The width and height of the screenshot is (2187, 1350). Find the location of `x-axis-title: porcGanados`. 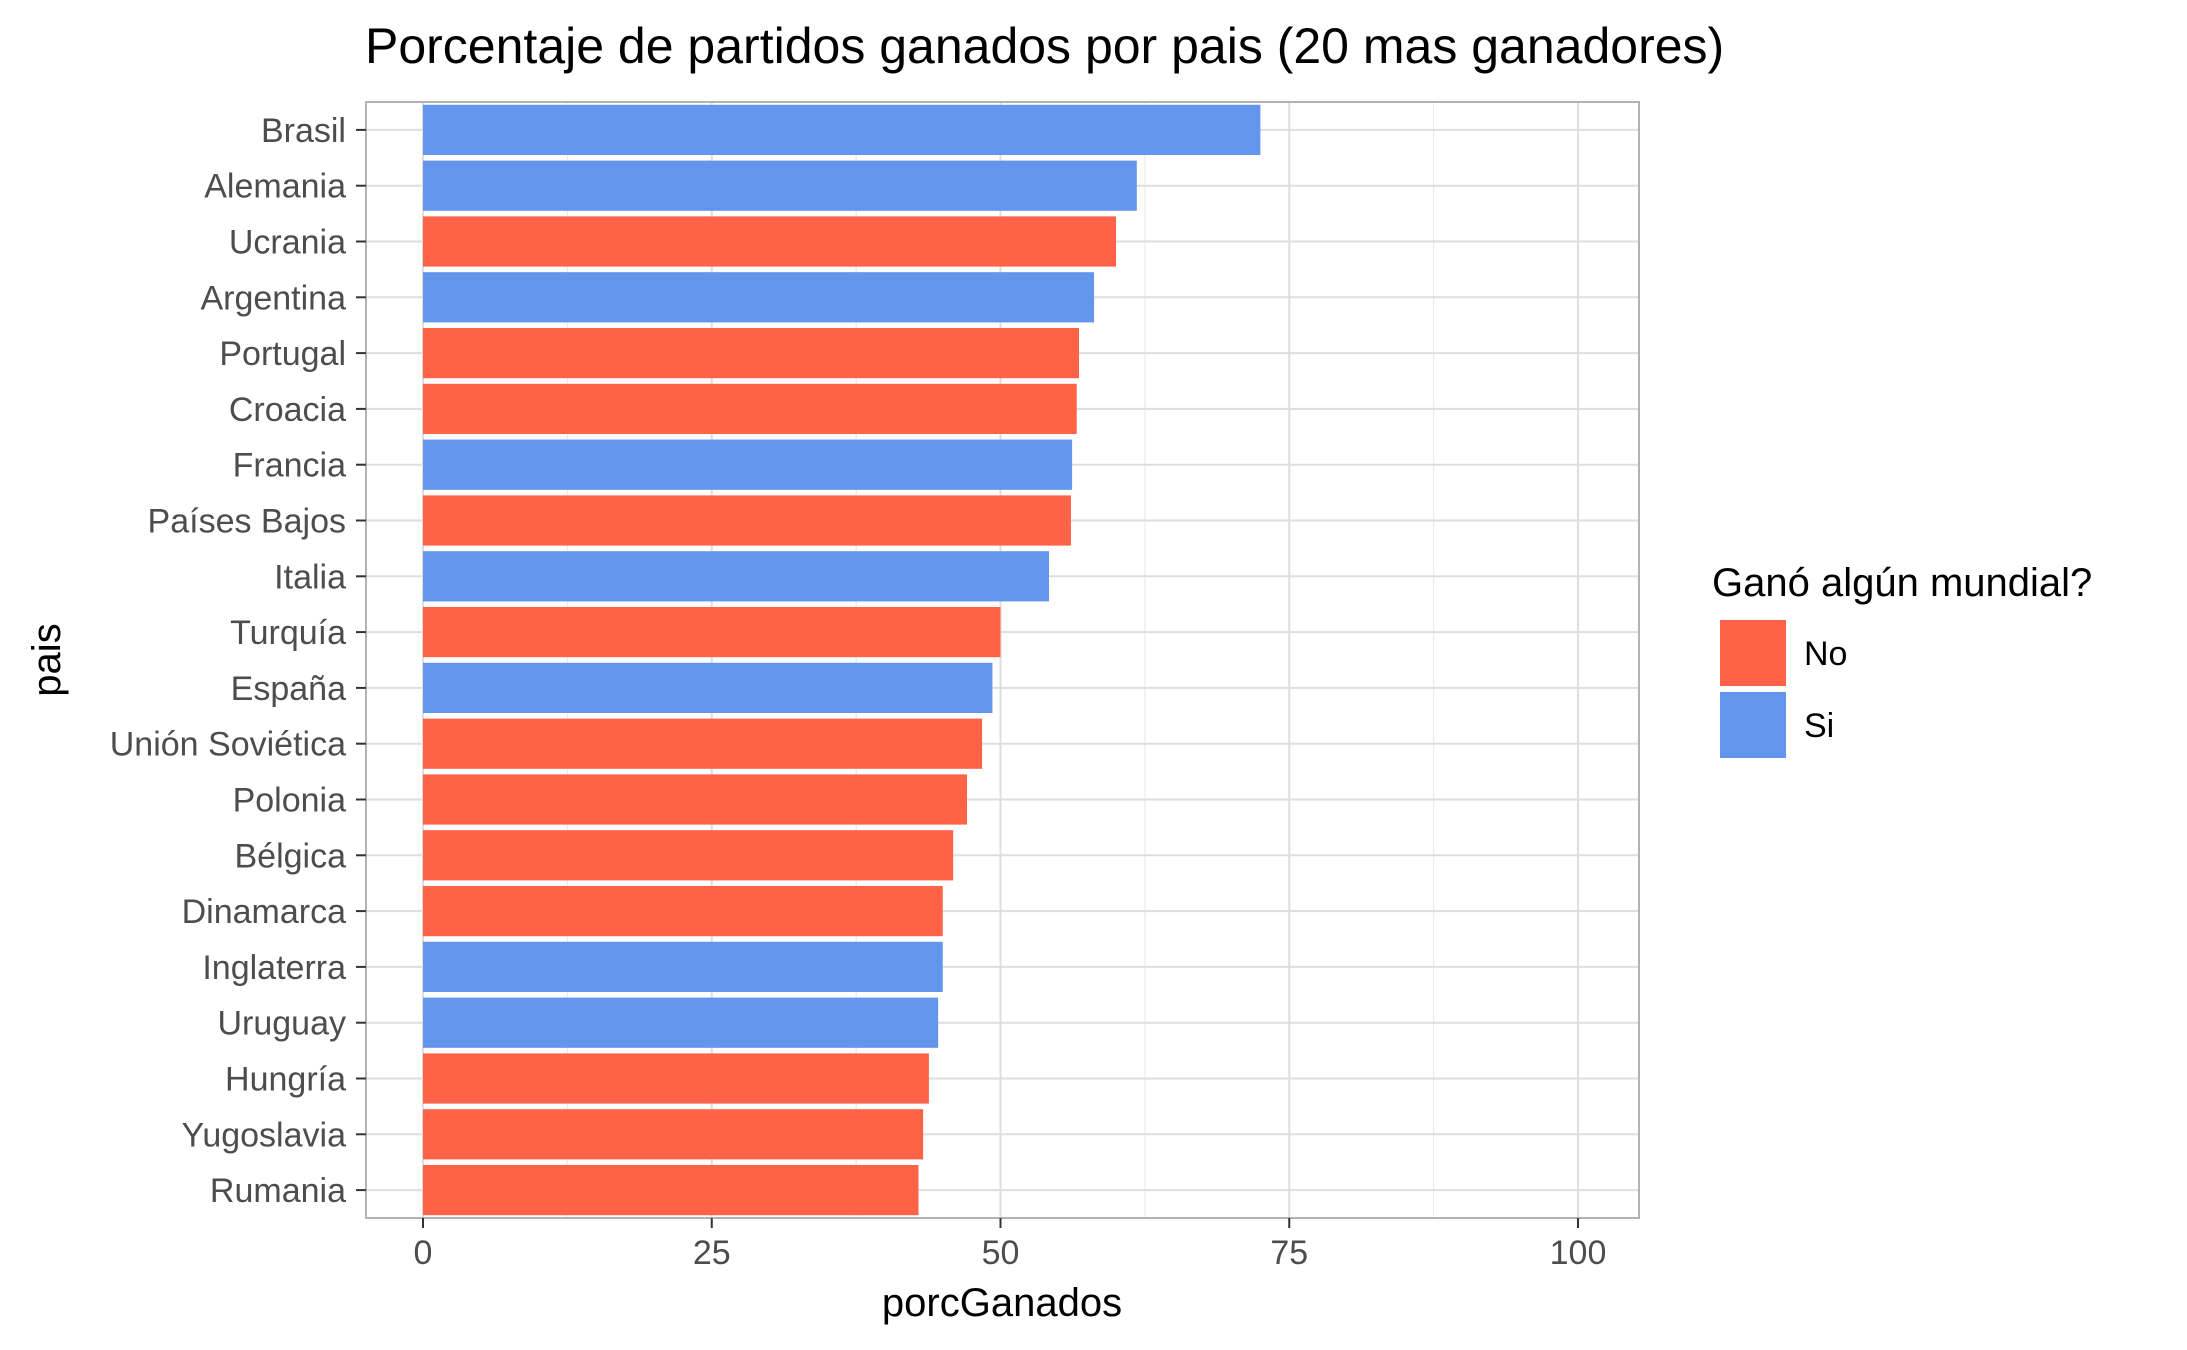

x-axis-title: porcGanados is located at coordinates (1002, 1303).